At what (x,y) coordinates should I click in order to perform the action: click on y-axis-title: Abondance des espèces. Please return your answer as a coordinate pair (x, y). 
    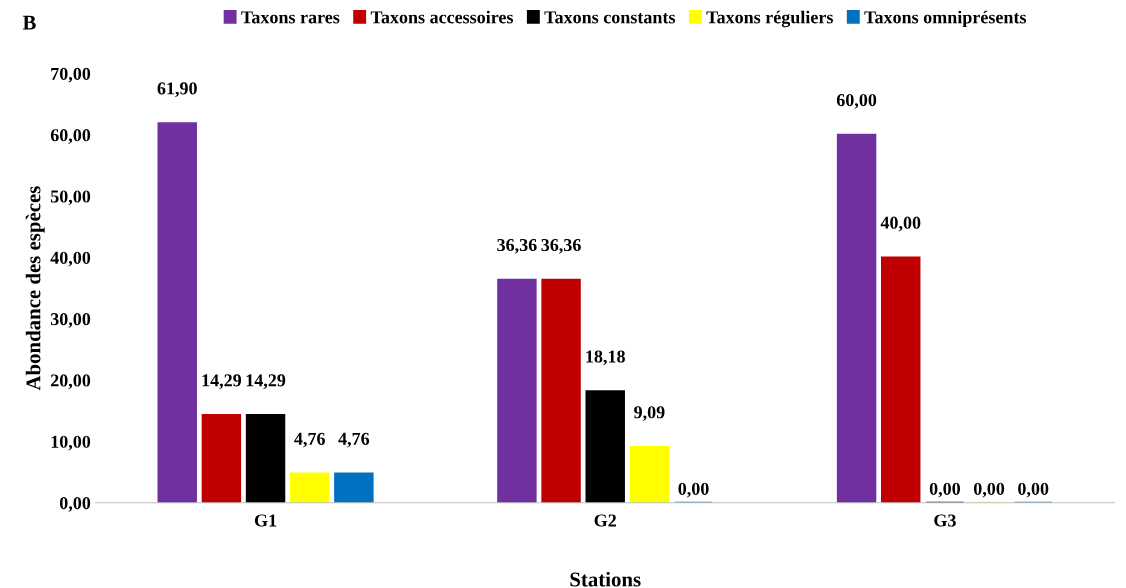
    Looking at the image, I should click on (35, 288).